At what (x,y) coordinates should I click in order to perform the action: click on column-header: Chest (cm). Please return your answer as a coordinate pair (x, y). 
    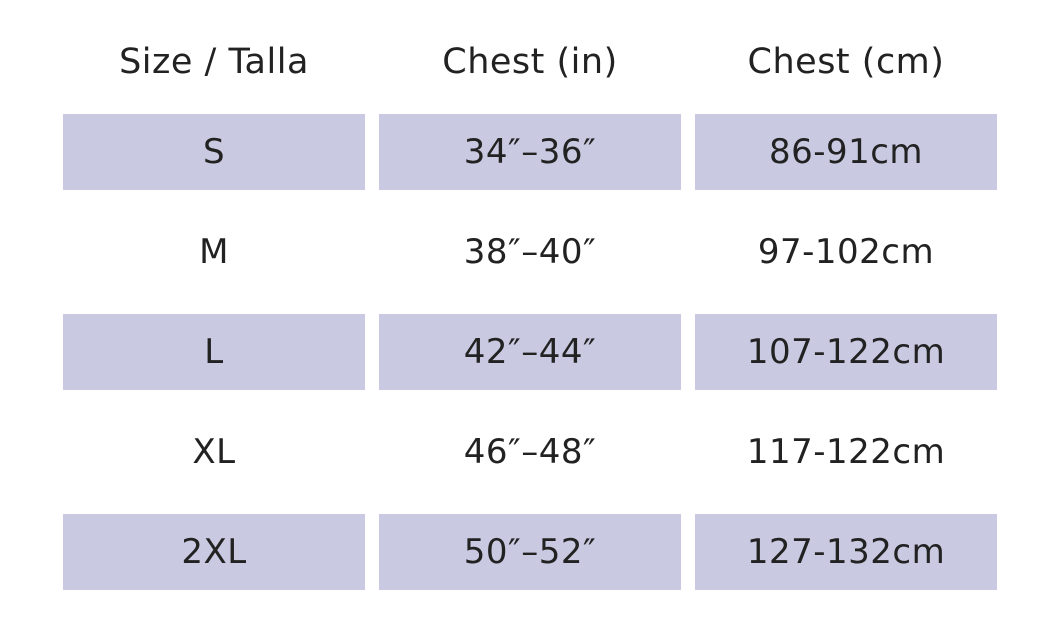
    Looking at the image, I should click on (846, 62).